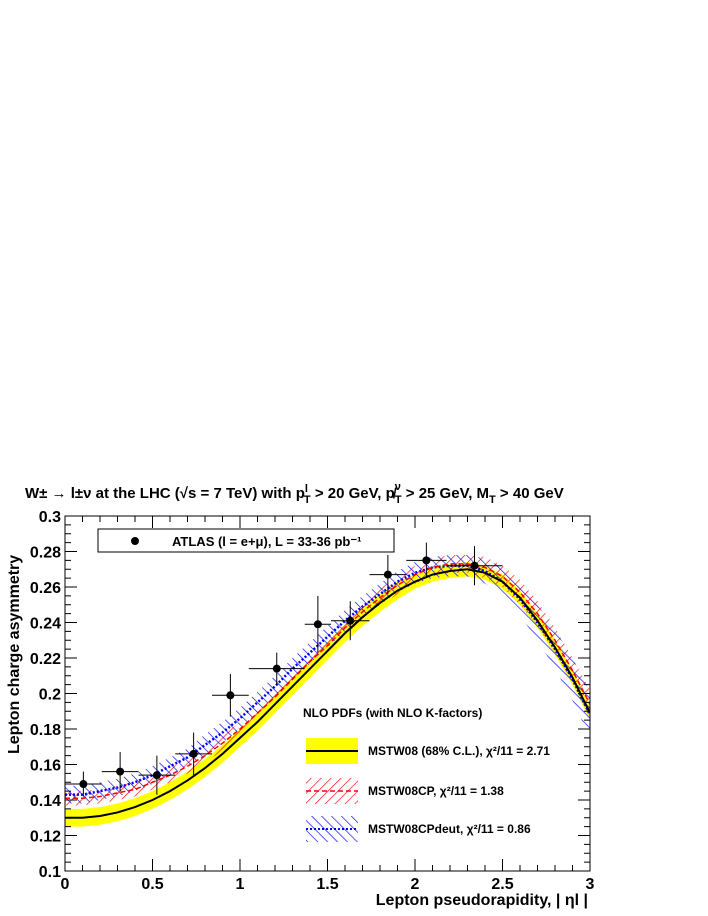  I want to click on x-tick-label: 1, so click(240, 884).